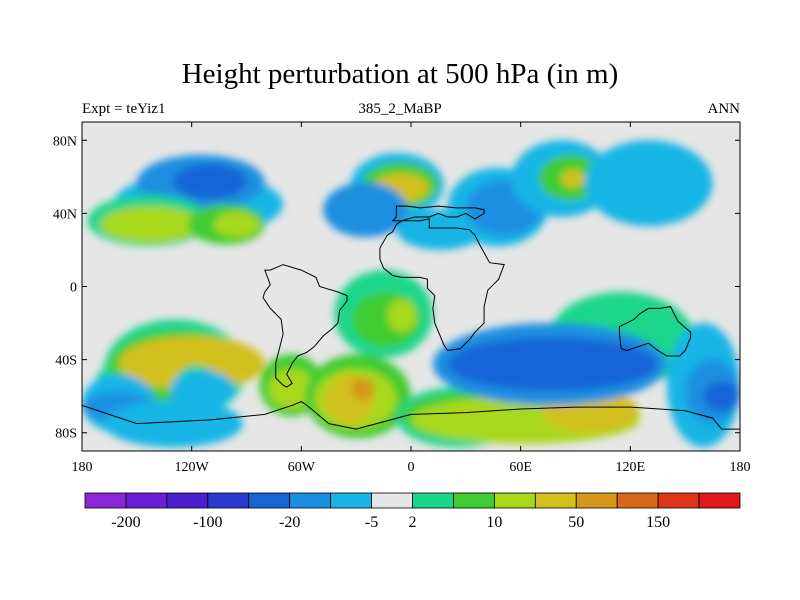 This screenshot has height=600, width=800. Describe the element at coordinates (65, 141) in the screenshot. I see `y-tick-label-0: 80N` at that location.